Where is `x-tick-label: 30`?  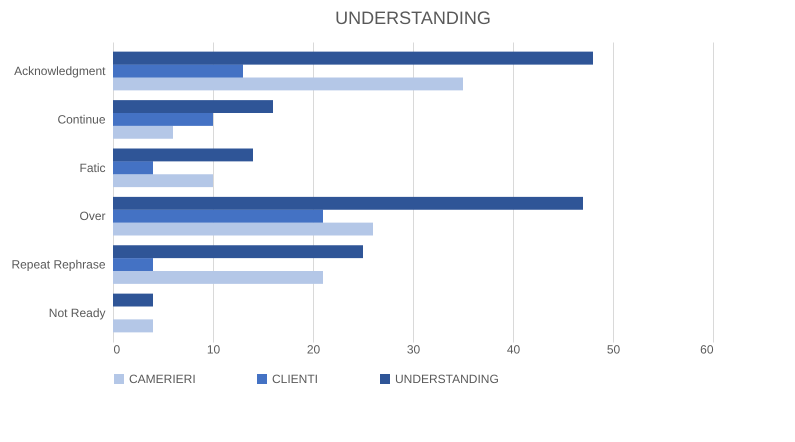 x-tick-label: 30 is located at coordinates (413, 349).